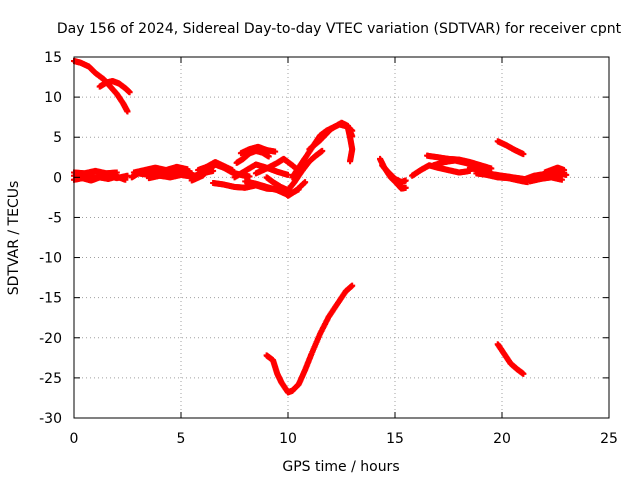  Describe the element at coordinates (502, 439) in the screenshot. I see `x-tick-label: 20` at that location.